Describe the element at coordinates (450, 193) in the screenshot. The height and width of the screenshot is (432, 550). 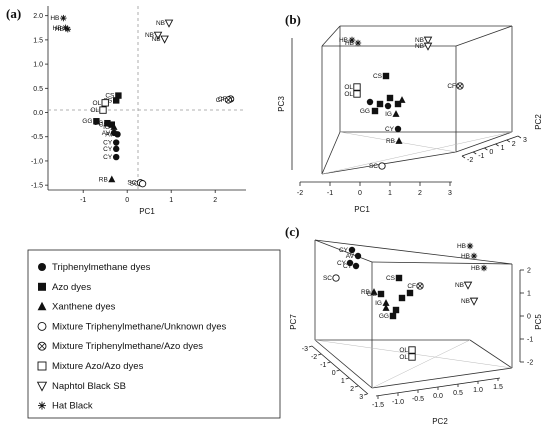
I see `x-tick-label: 3` at that location.